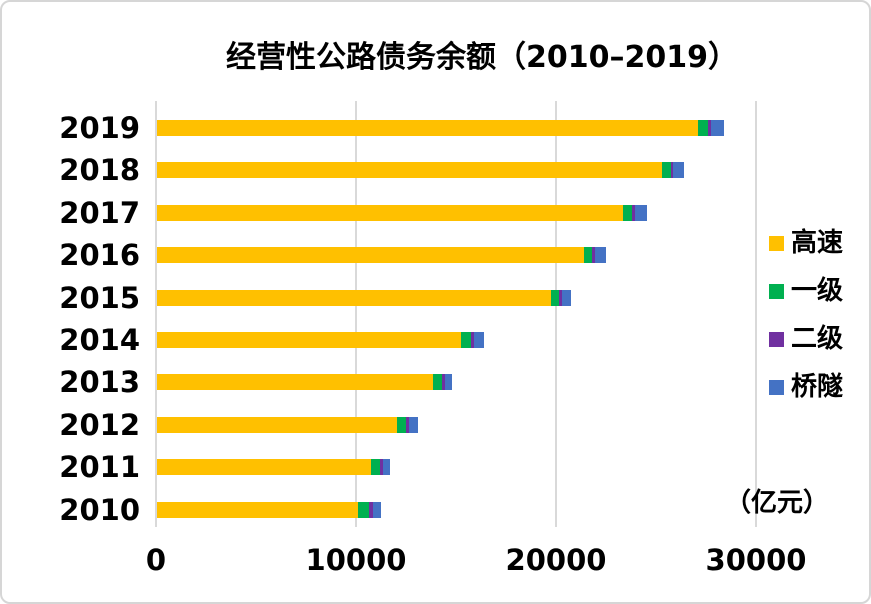 This screenshot has height=604, width=871. Describe the element at coordinates (777, 503) in the screenshot. I see `unit-label: （亿元）` at that location.